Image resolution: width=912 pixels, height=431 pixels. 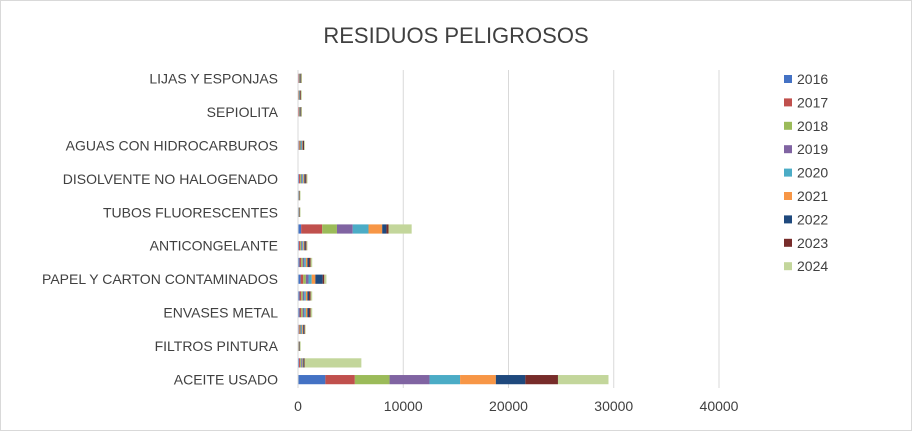 What do you see at coordinates (812, 196) in the screenshot?
I see `legend-label: 2021` at bounding box center [812, 196].